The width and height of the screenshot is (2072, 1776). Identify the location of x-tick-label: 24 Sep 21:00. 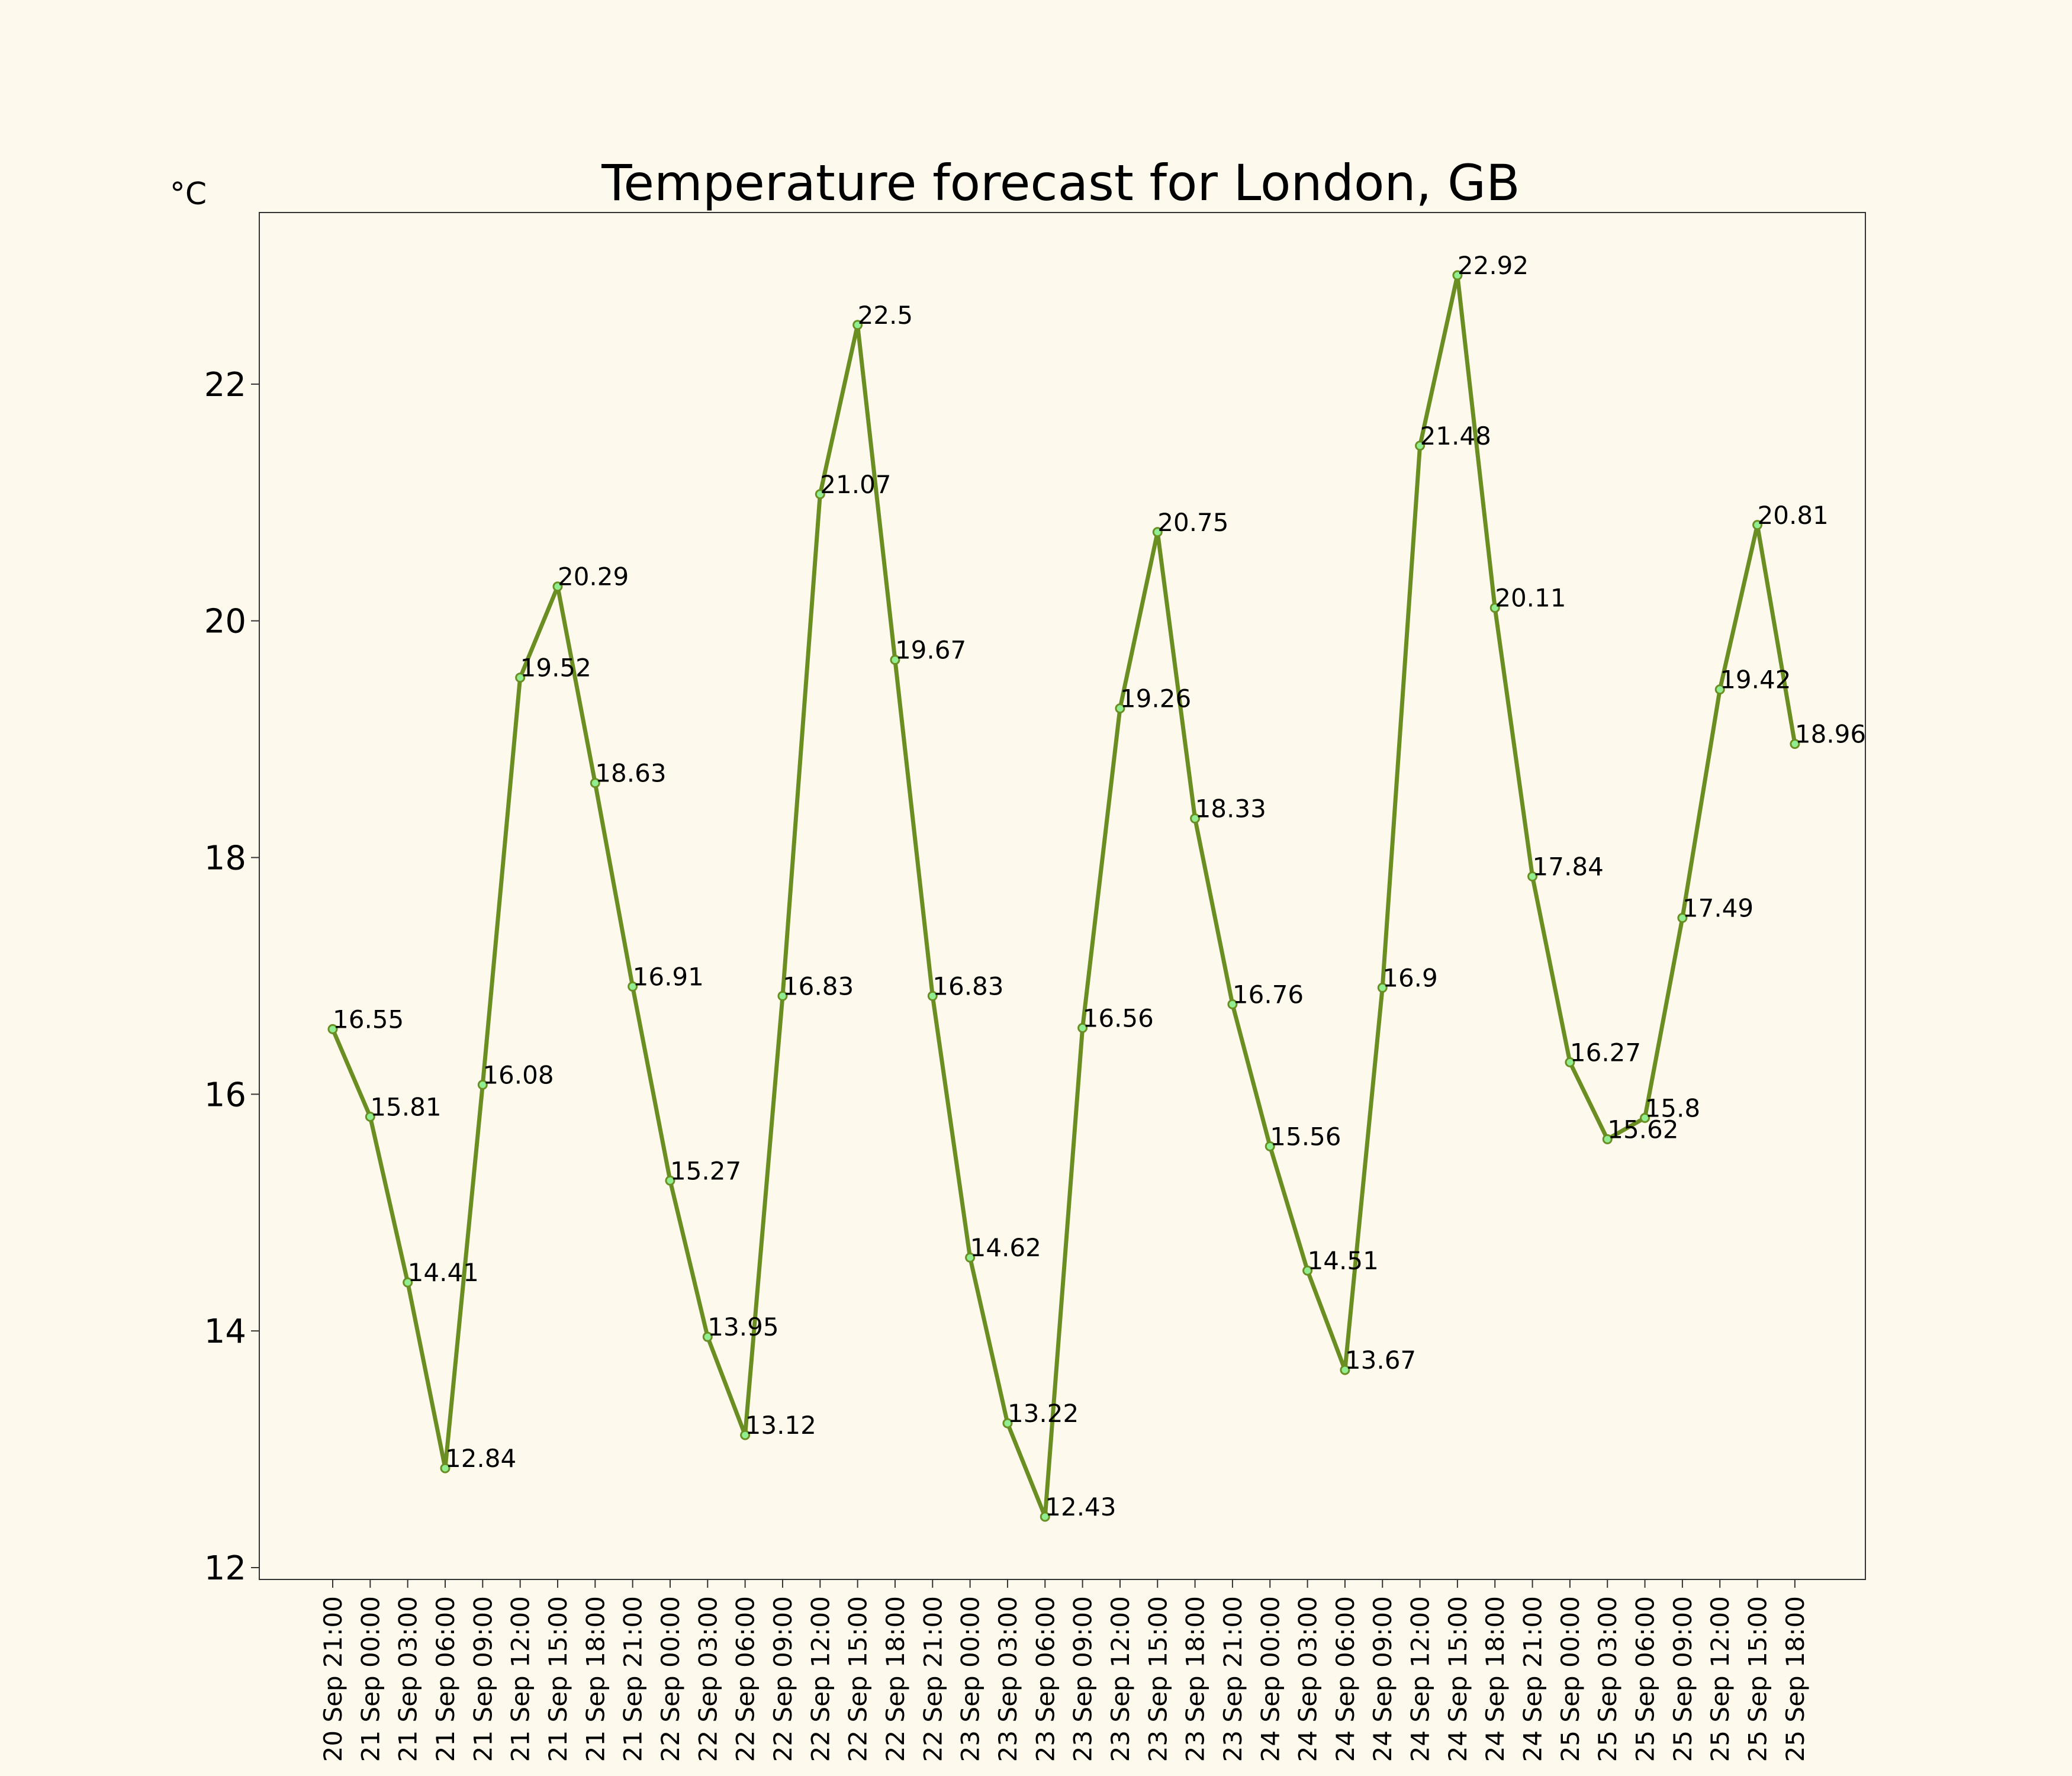
(1532, 1679).